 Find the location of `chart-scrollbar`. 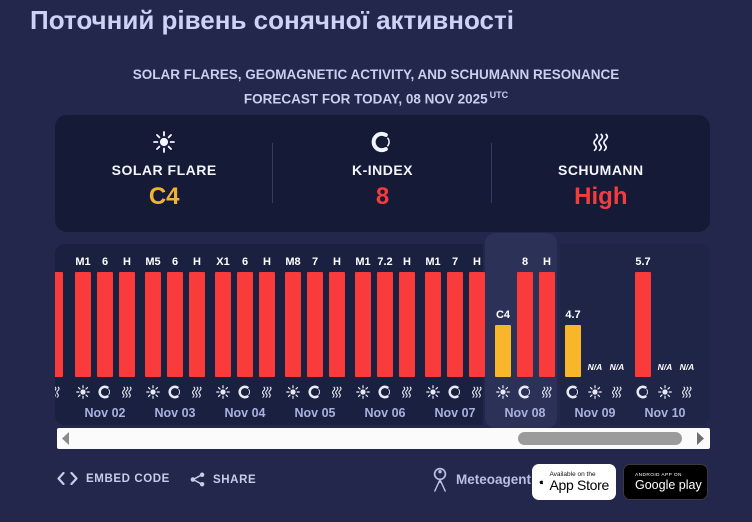

chart-scrollbar is located at coordinates (383, 438).